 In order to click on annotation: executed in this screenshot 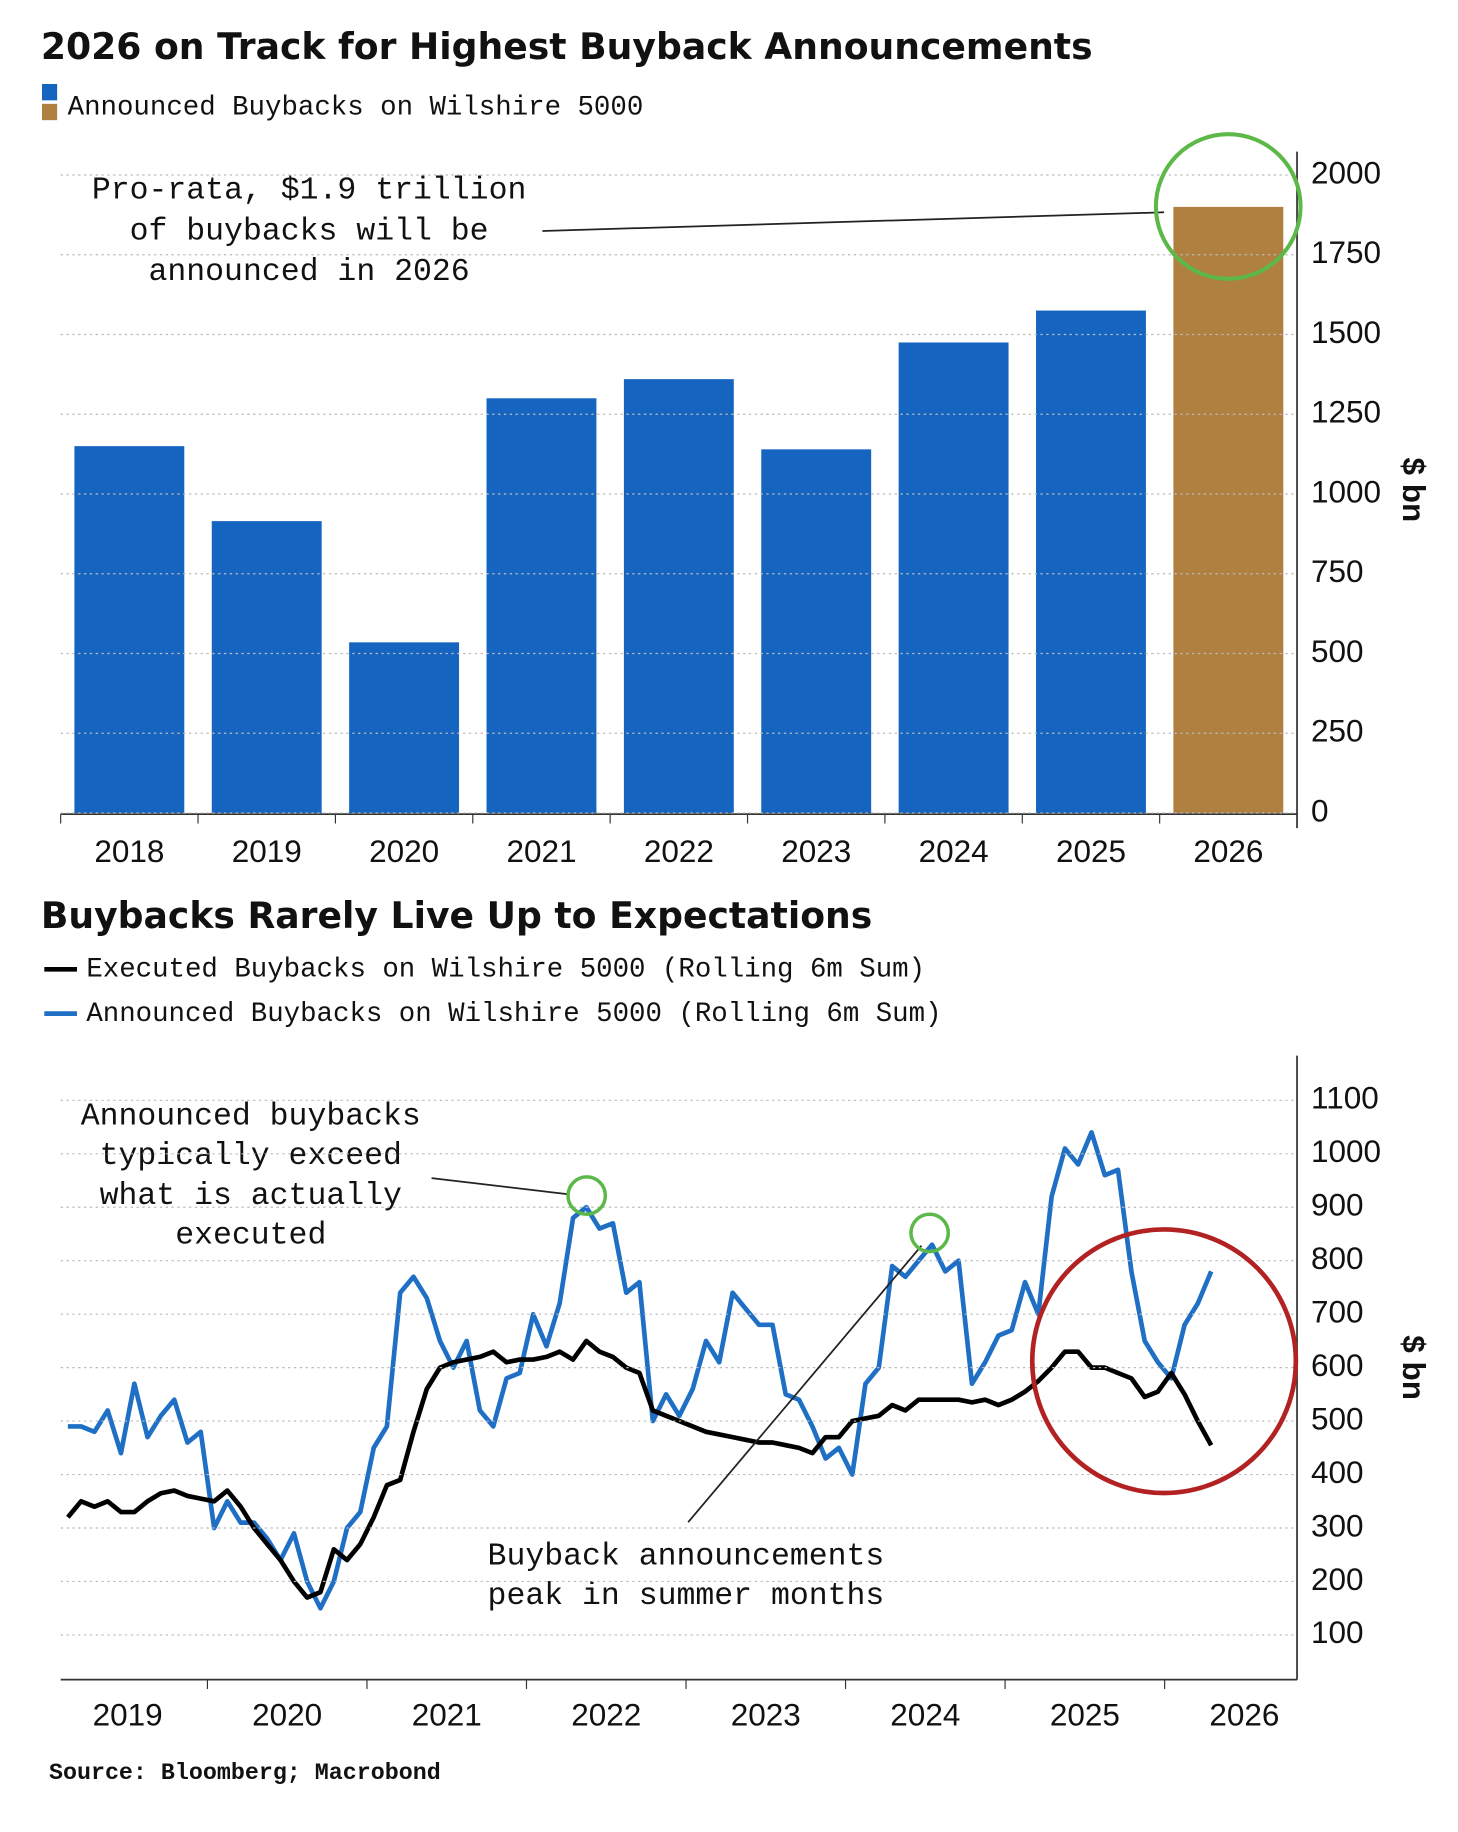, I will do `click(250, 1236)`.